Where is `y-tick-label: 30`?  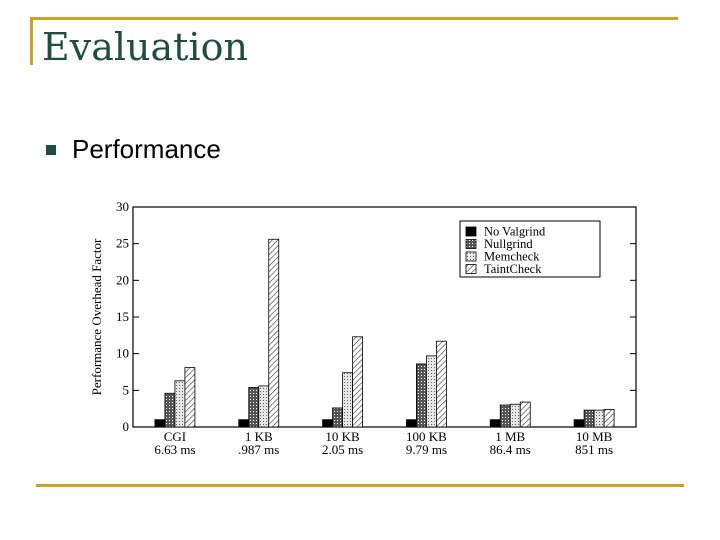 y-tick-label: 30 is located at coordinates (122, 206).